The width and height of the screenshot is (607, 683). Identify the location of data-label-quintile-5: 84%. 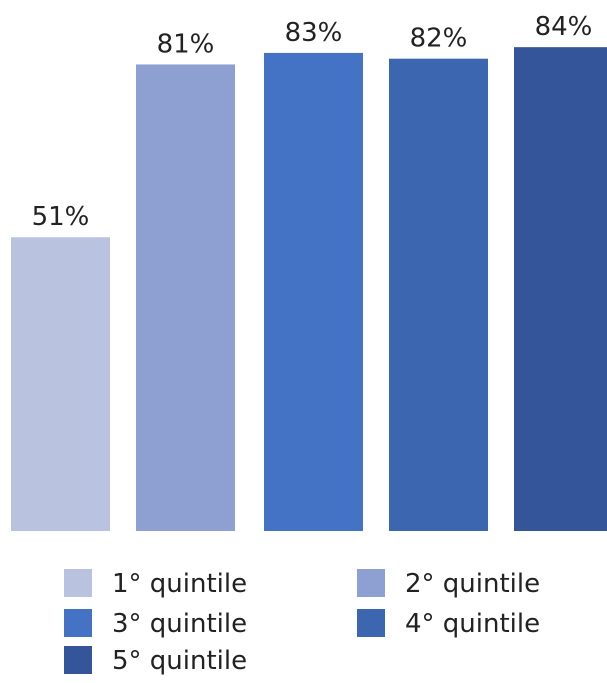
(564, 27).